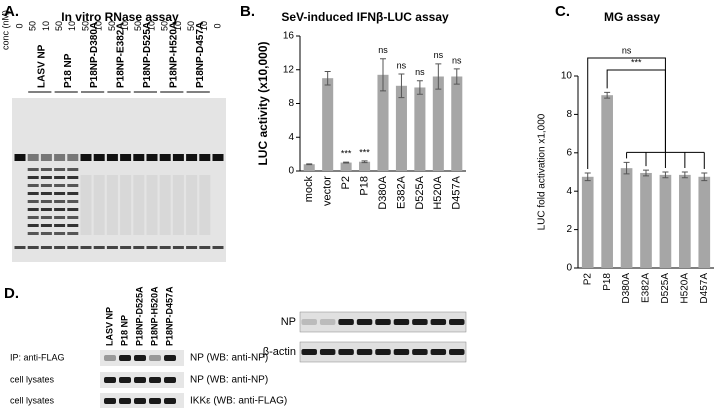 Image resolution: width=720 pixels, height=408 pixels. I want to click on blot-label: β-actin, so click(279, 352).